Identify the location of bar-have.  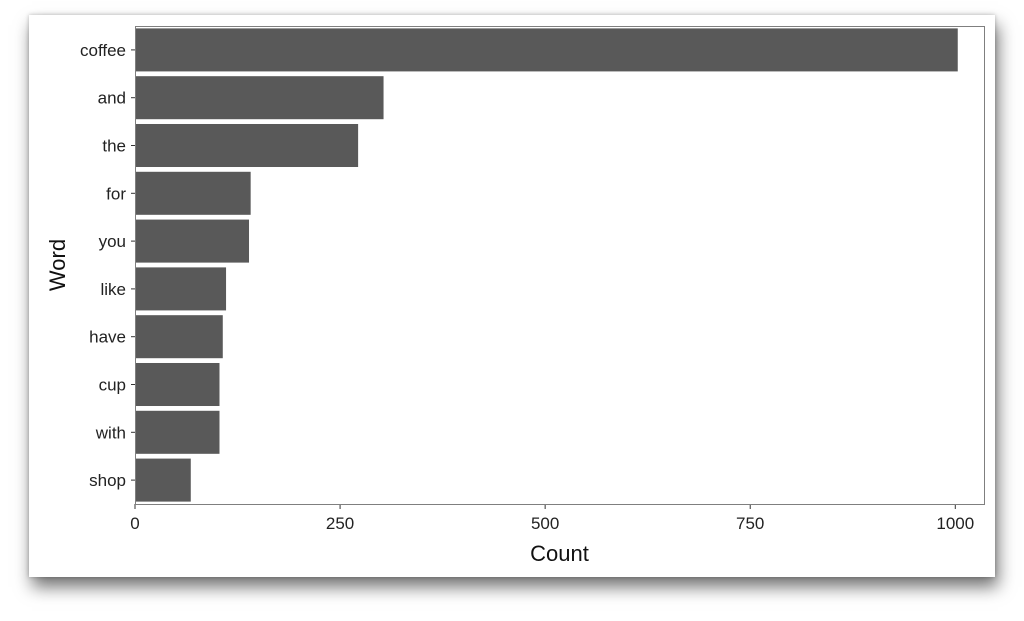
(179, 337).